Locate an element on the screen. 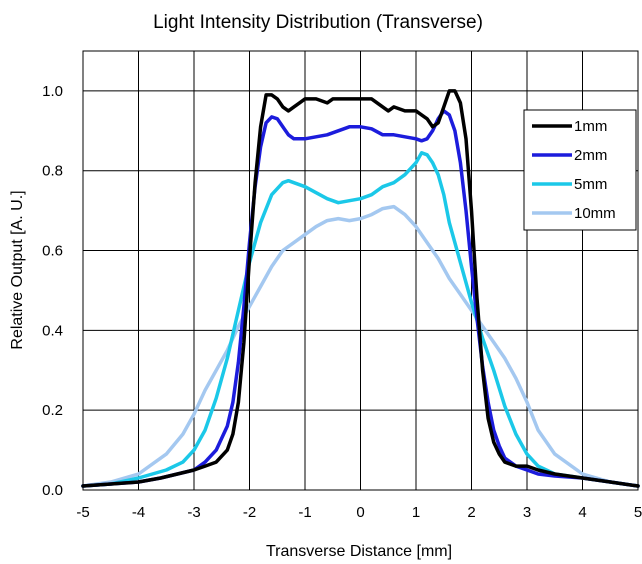  x-axis-label: Transverse Distance [mm] is located at coordinates (359, 551).